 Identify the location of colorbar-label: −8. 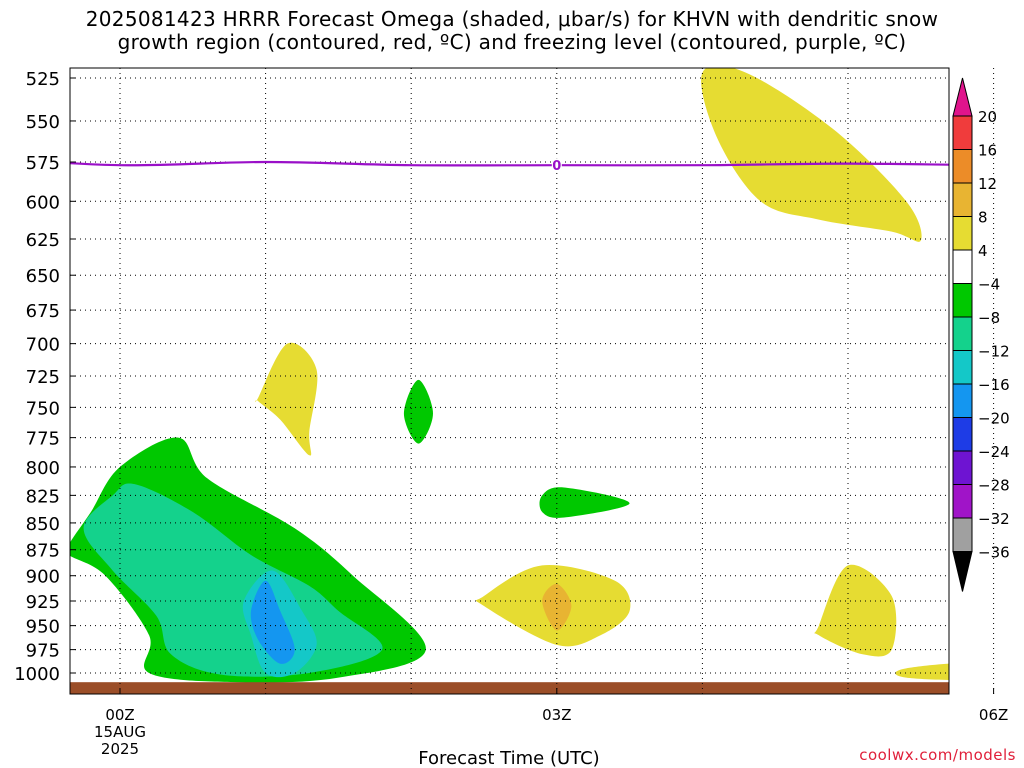
(989, 318).